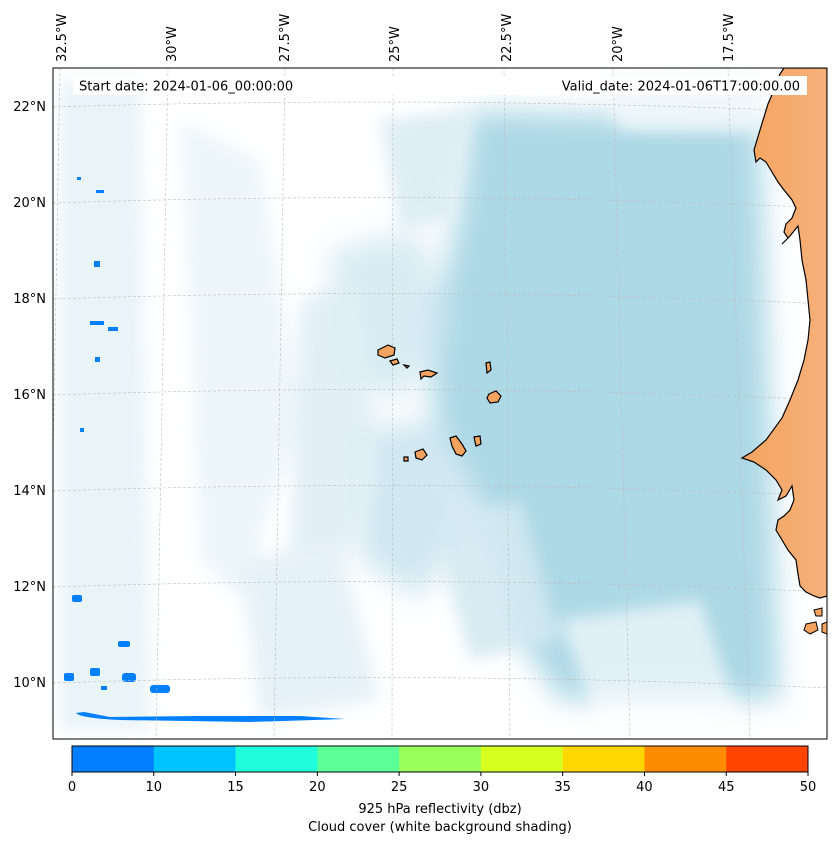  I want to click on island-santa-luzia, so click(406, 366).